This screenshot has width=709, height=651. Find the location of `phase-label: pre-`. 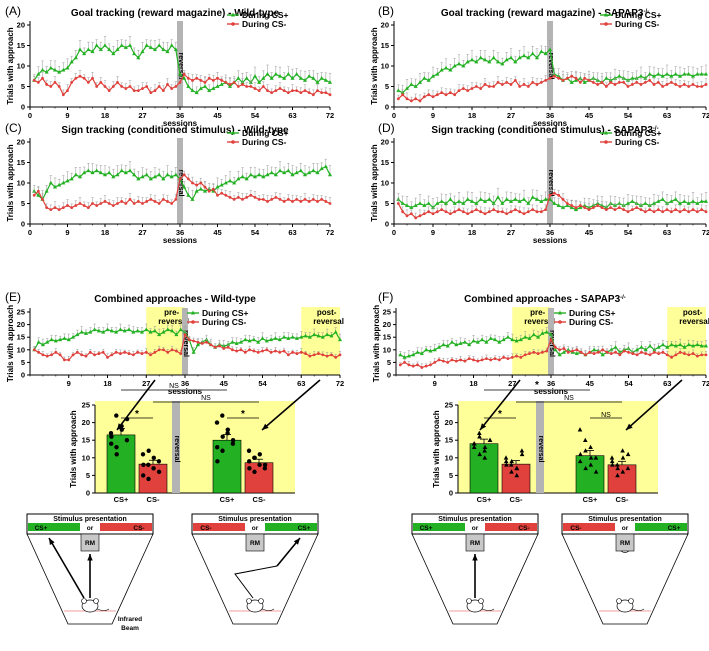

phase-label: pre- is located at coordinates (171, 312).